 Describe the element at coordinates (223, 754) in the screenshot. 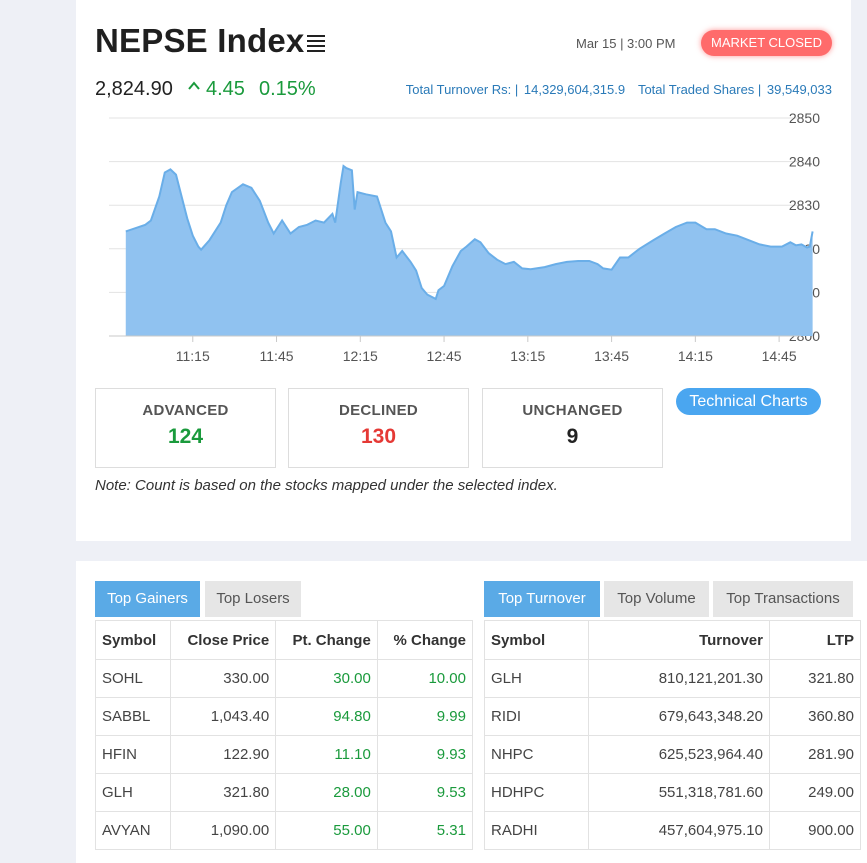

I see `close-price-cell: 122.90` at that location.